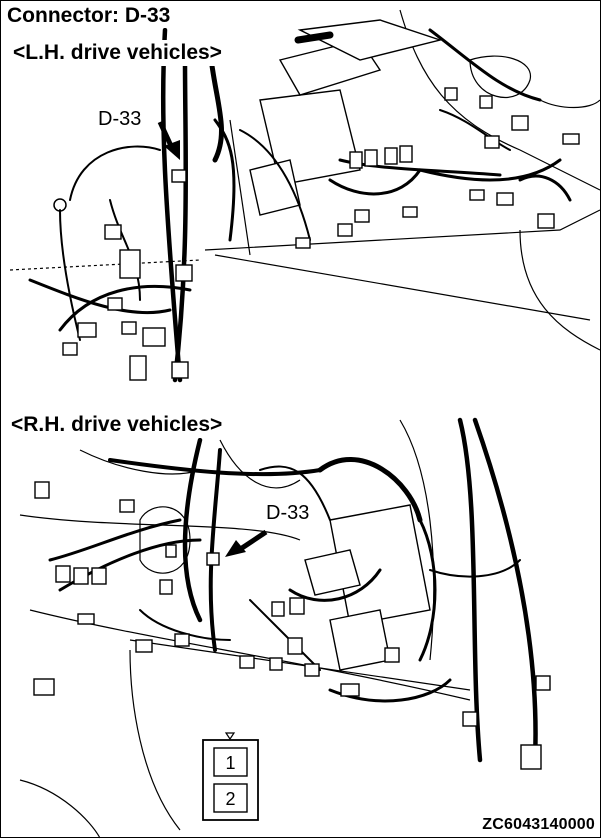 The width and height of the screenshot is (603, 840). What do you see at coordinates (288, 513) in the screenshot?
I see `rh-connector-callout-label: D-33` at bounding box center [288, 513].